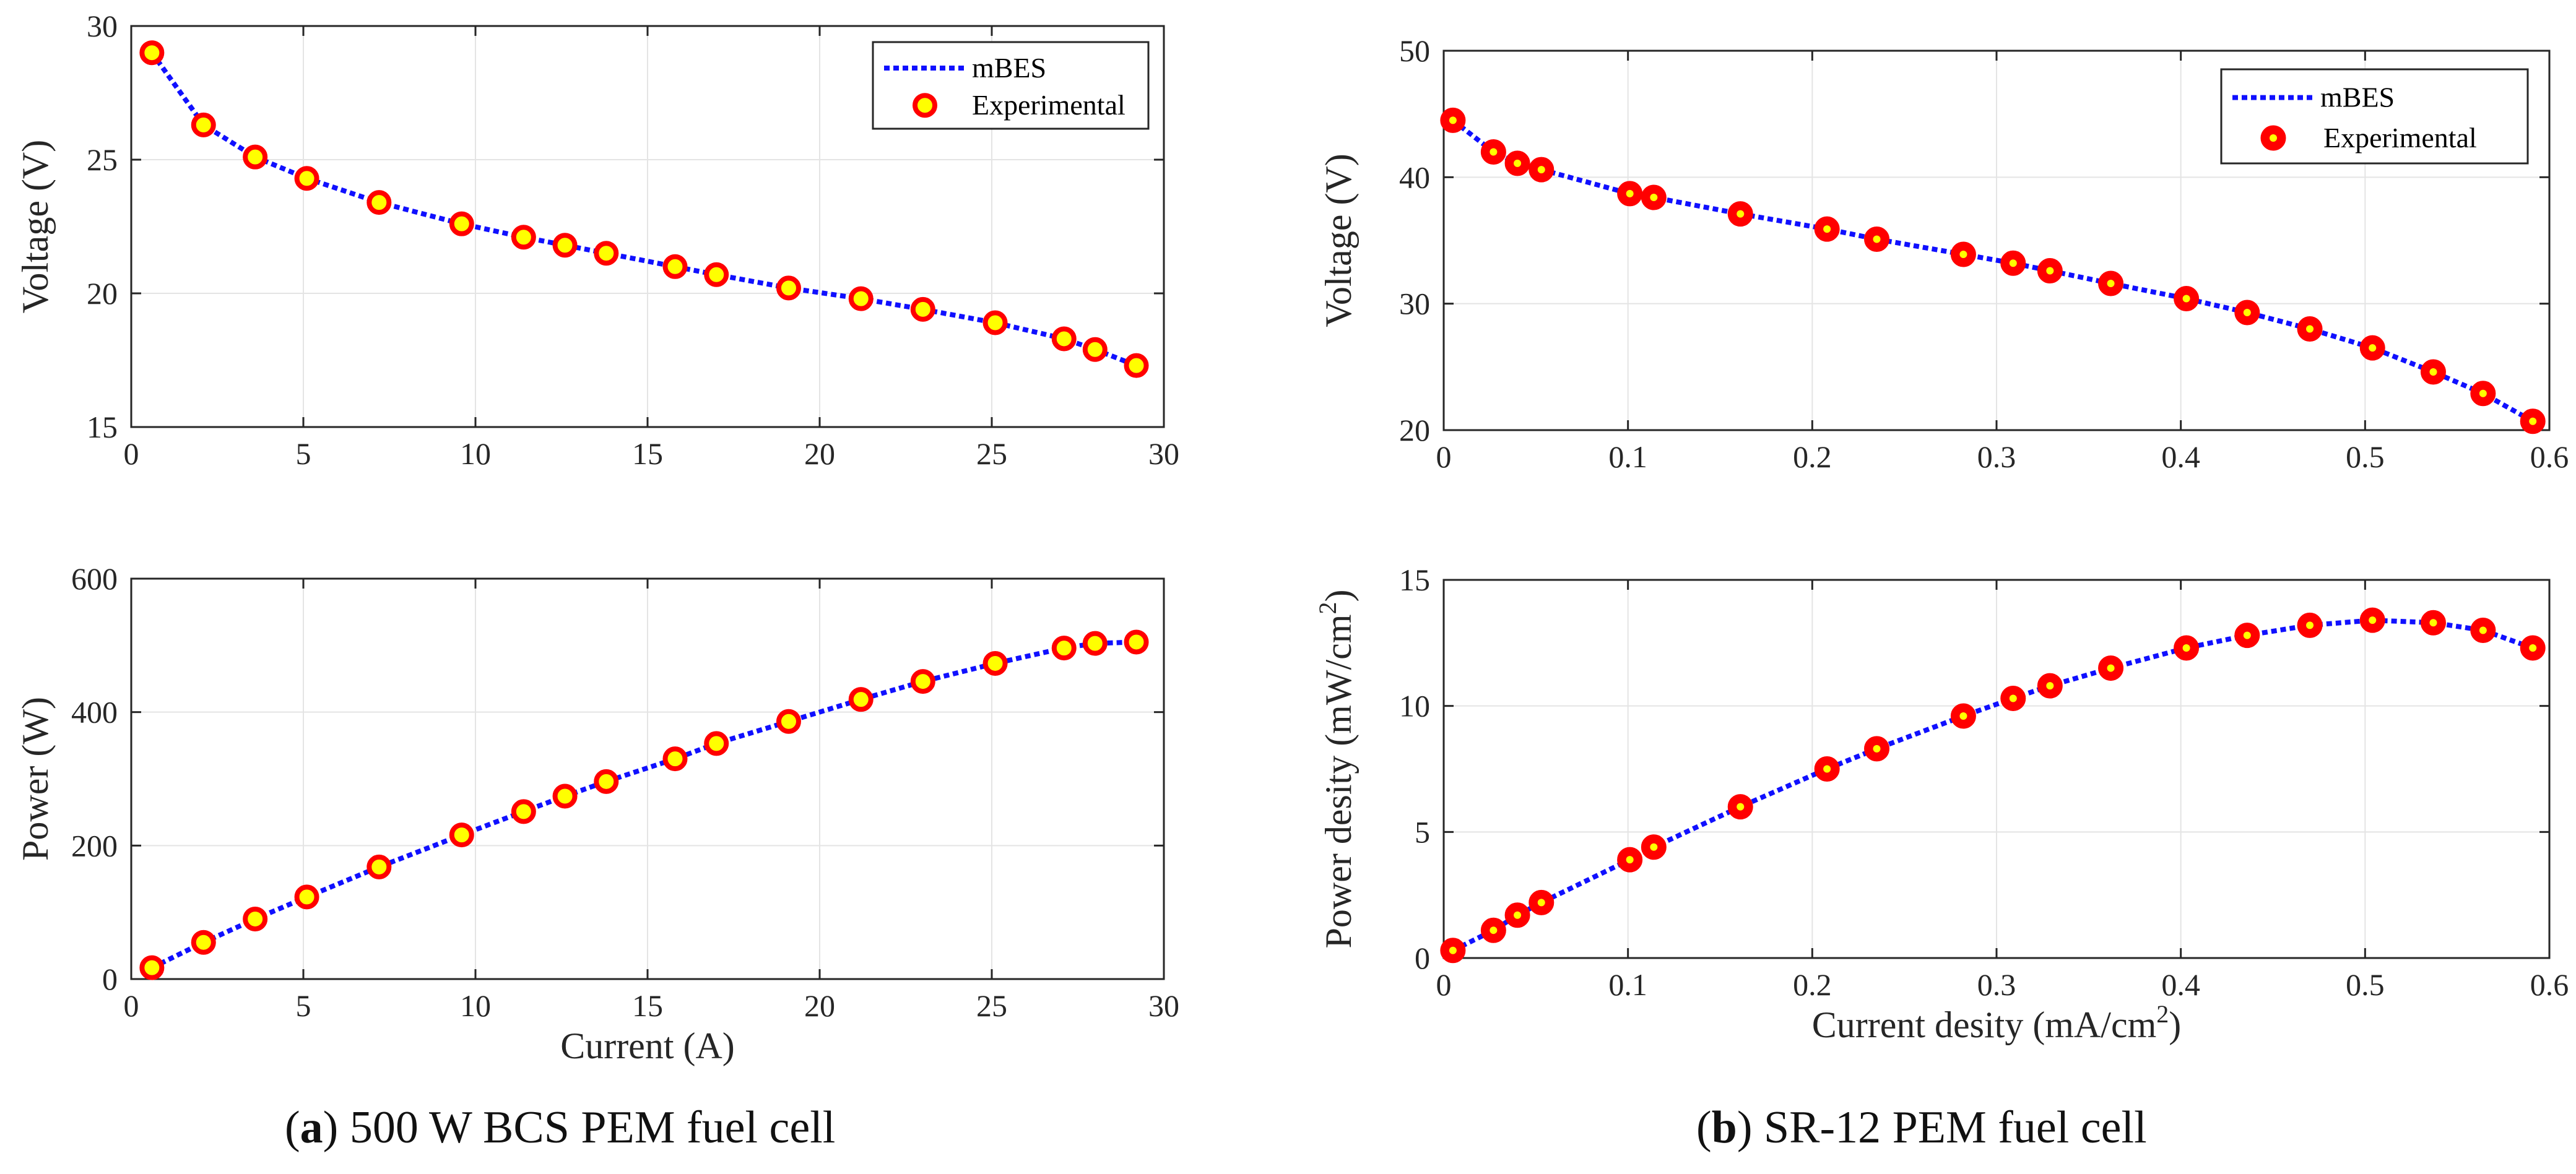 Image resolution: width=2576 pixels, height=1174 pixels. Describe the element at coordinates (925, 106) in the screenshot. I see `legend-marker-swatch` at that location.